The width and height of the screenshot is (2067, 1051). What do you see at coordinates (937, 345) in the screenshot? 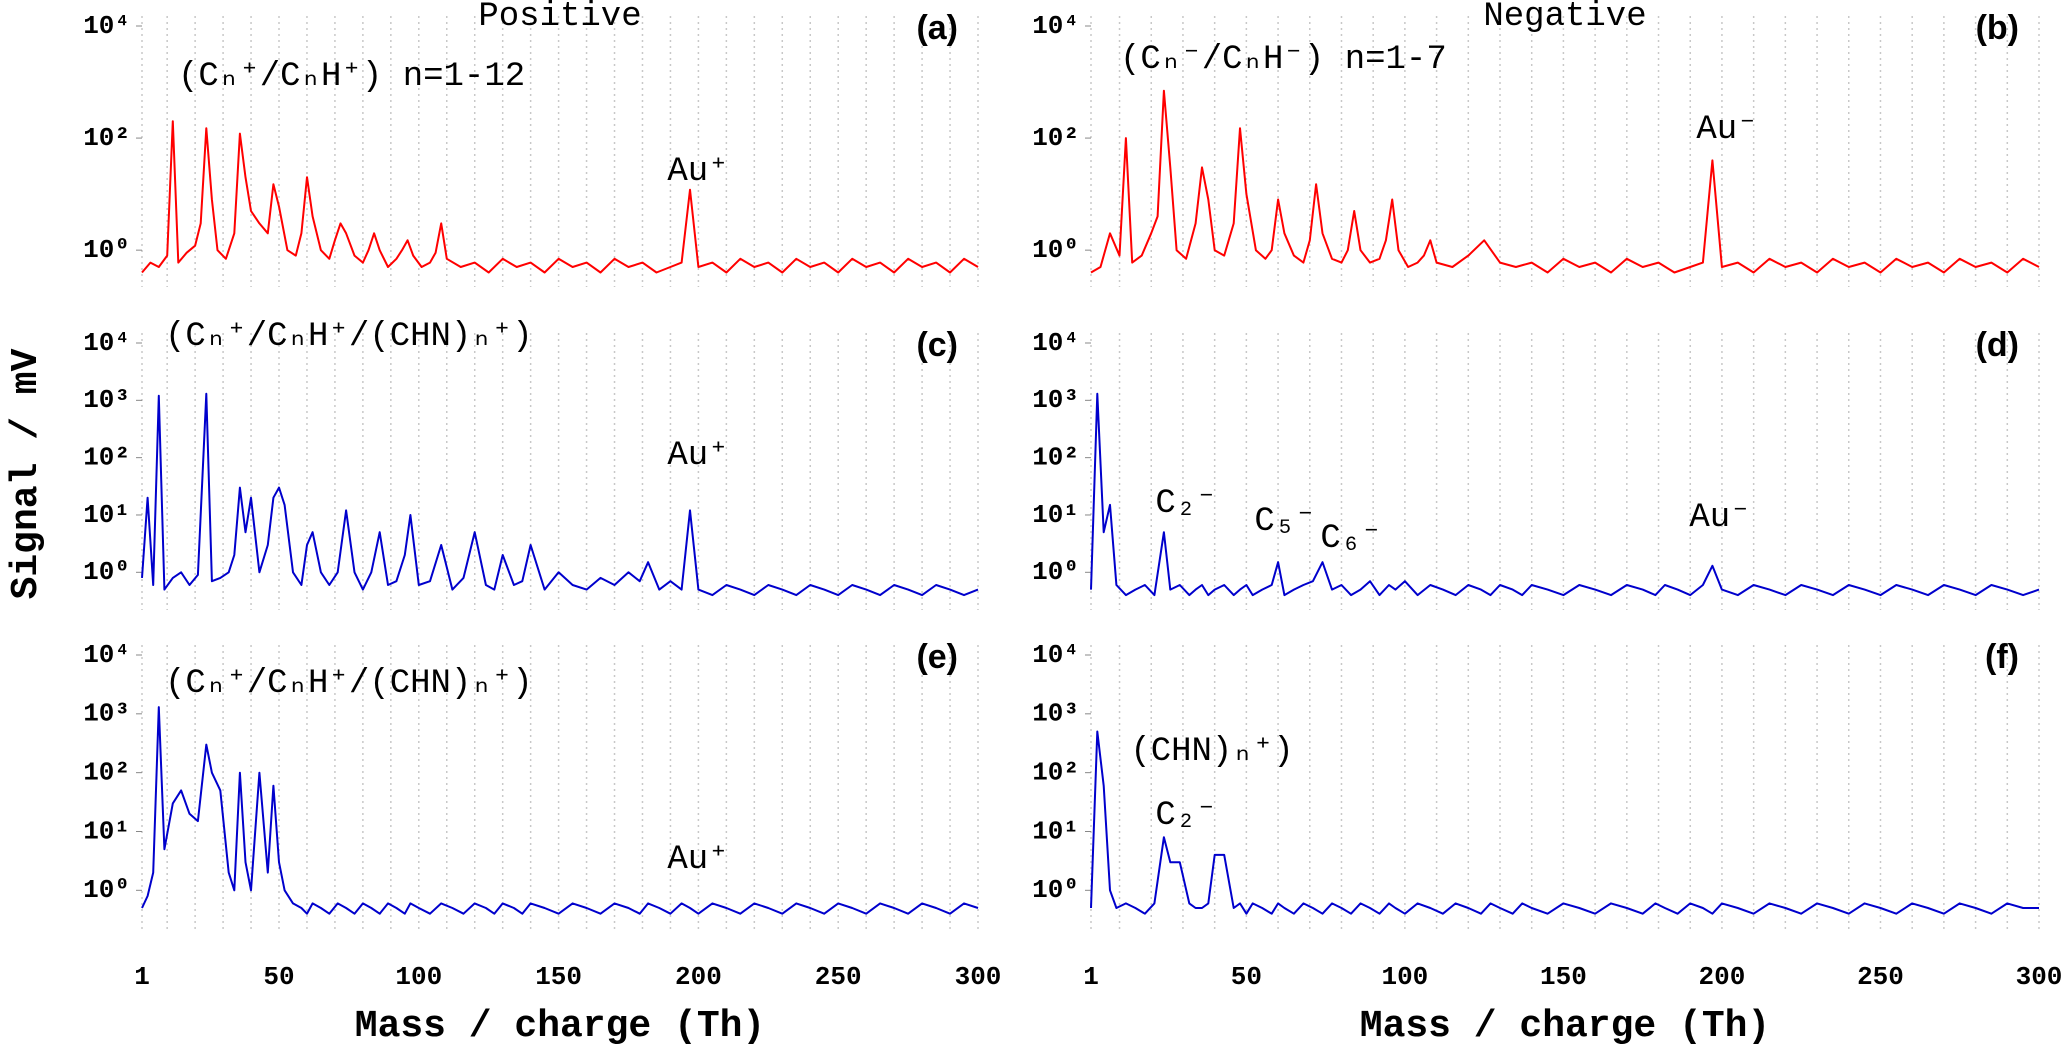
I see `panel-label: (c)` at bounding box center [937, 345].